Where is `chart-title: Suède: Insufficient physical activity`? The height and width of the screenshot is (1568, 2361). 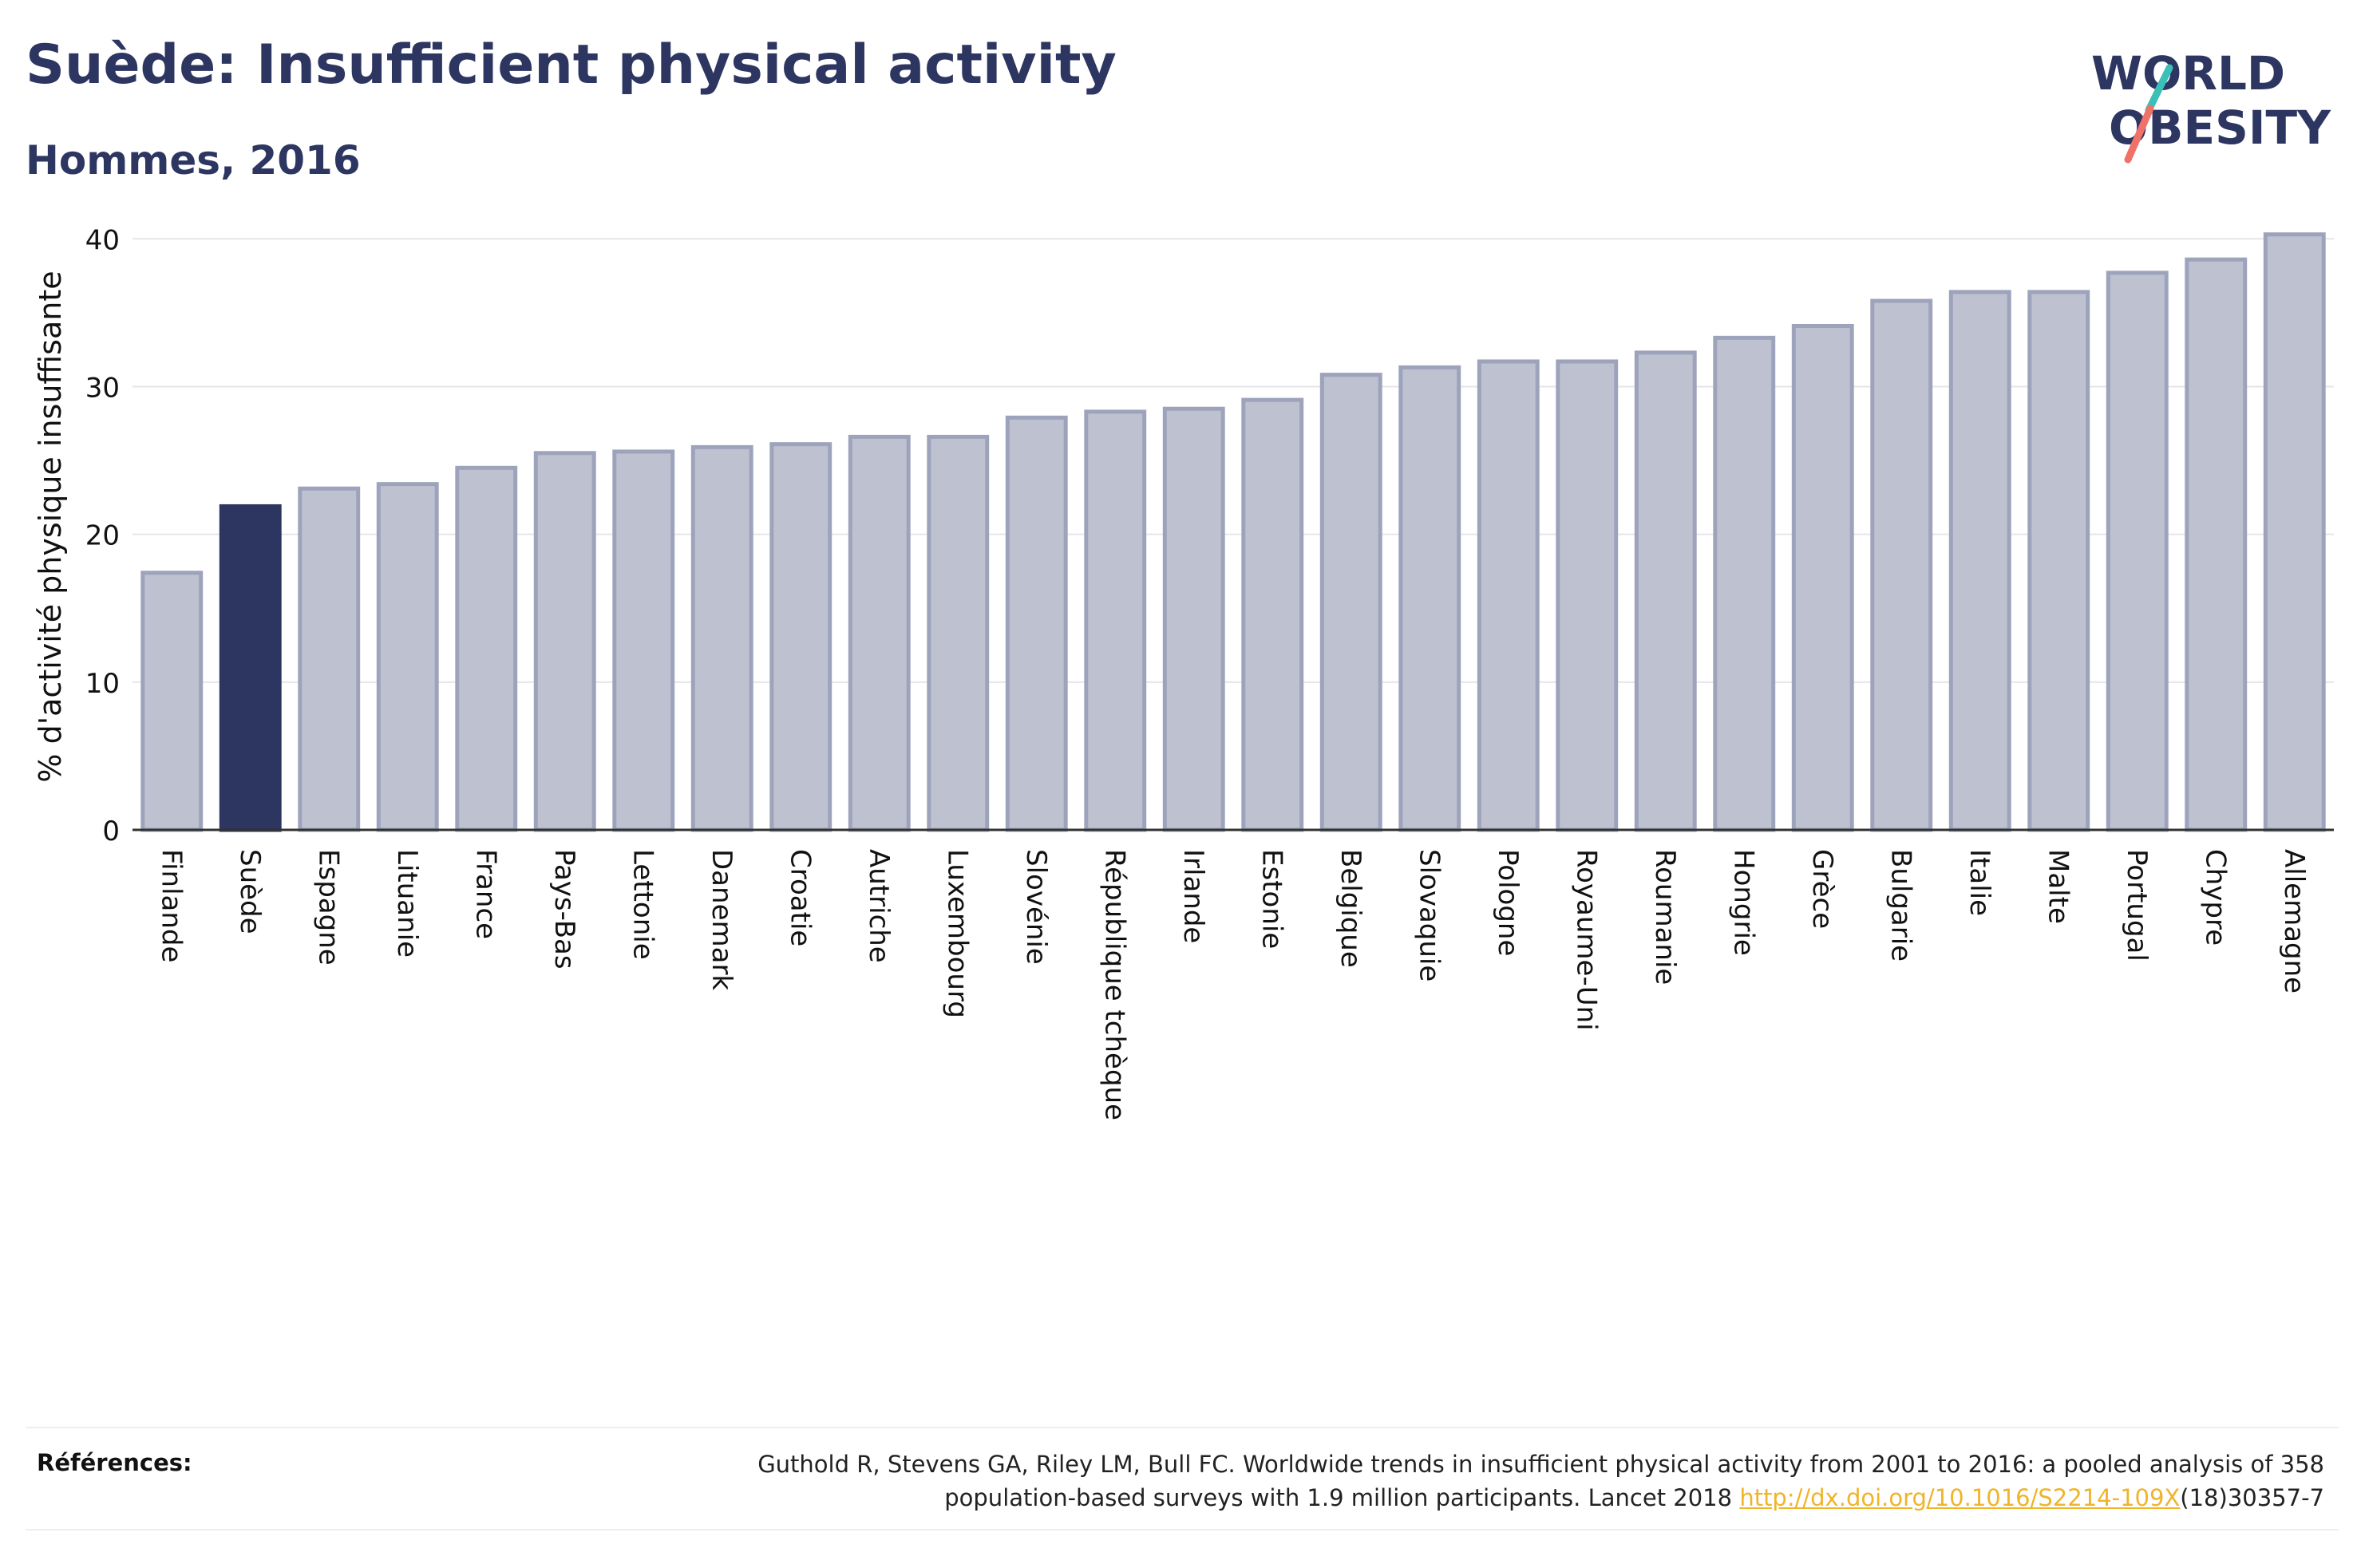 chart-title: Suède: Insufficient physical activity is located at coordinates (571, 65).